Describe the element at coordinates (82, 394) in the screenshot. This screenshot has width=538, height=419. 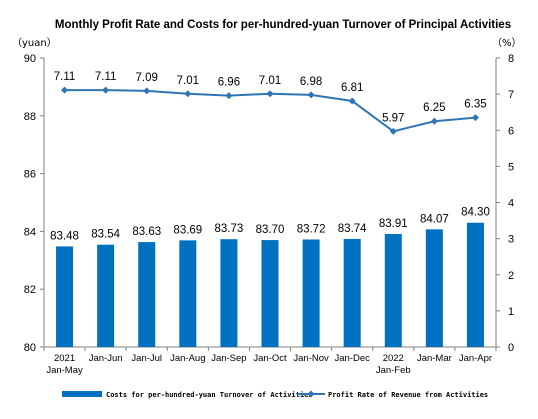
I see `legend-bar-swatch` at that location.